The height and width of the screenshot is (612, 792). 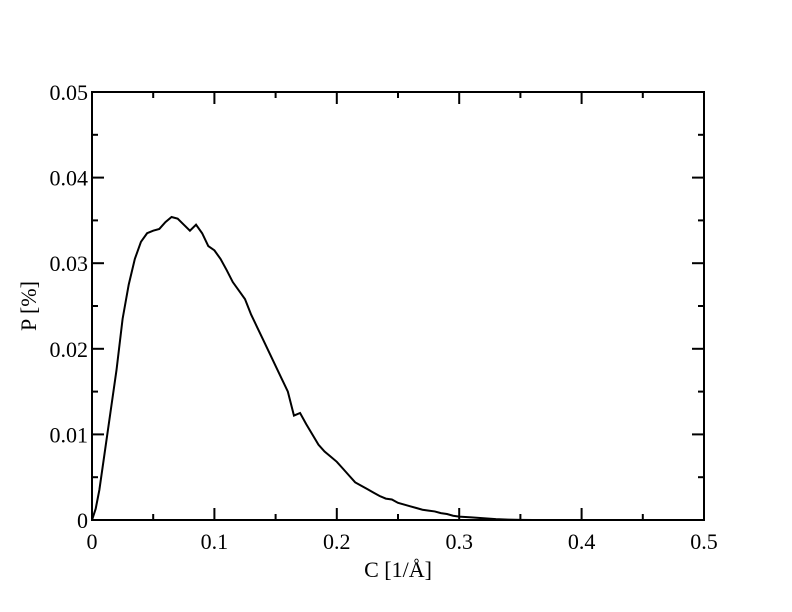 I want to click on x-tick-label: 0.4, so click(x=582, y=541).